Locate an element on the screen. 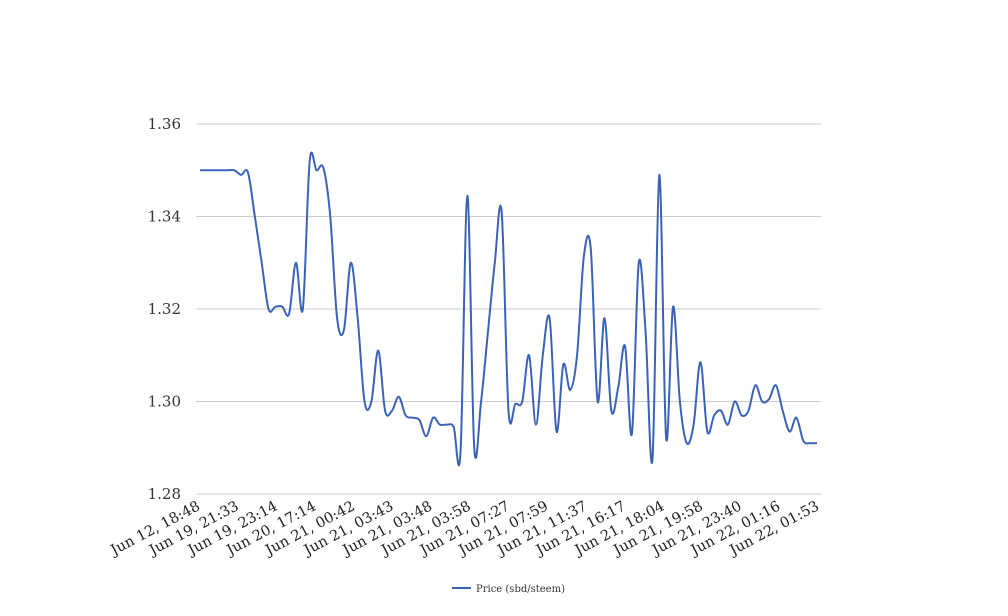 This screenshot has width=1008, height=616. y-tick-label: 1.30 is located at coordinates (164, 402).